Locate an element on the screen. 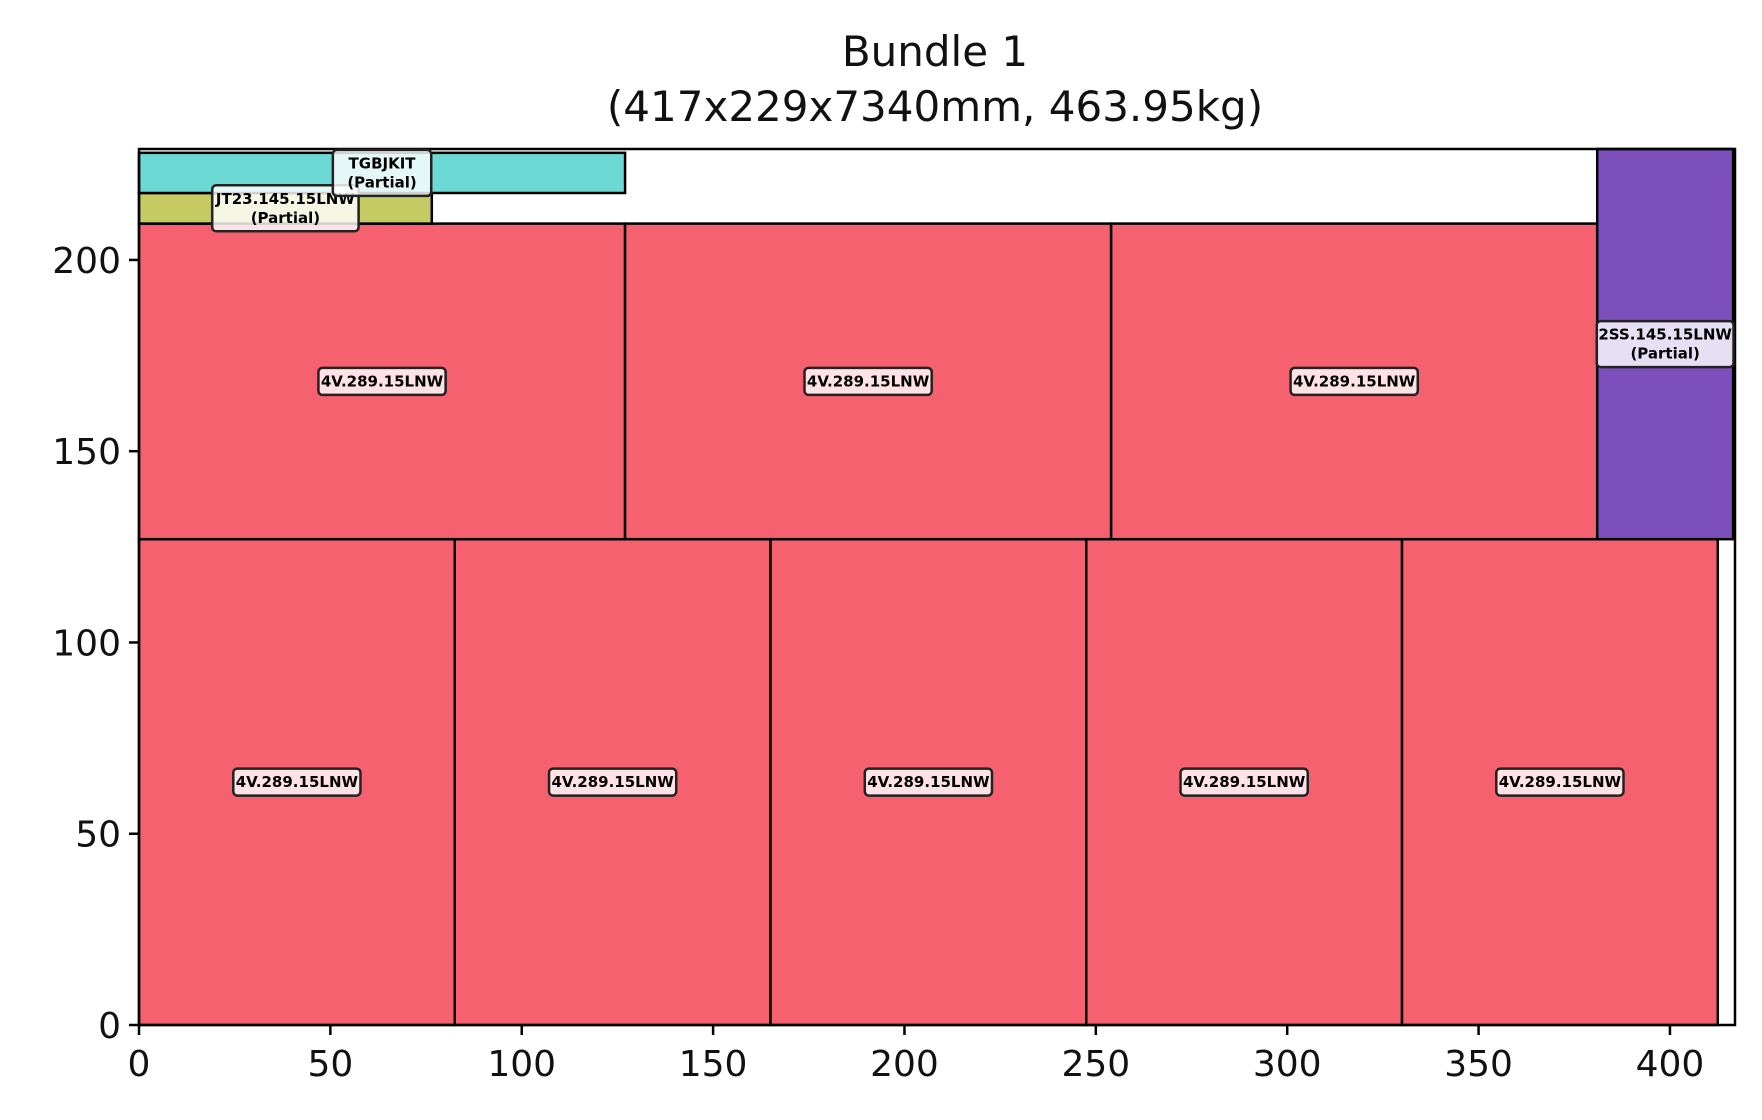 Image resolution: width=1762 pixels, height=1120 pixels. x-tick-label: 0 is located at coordinates (139, 1064).